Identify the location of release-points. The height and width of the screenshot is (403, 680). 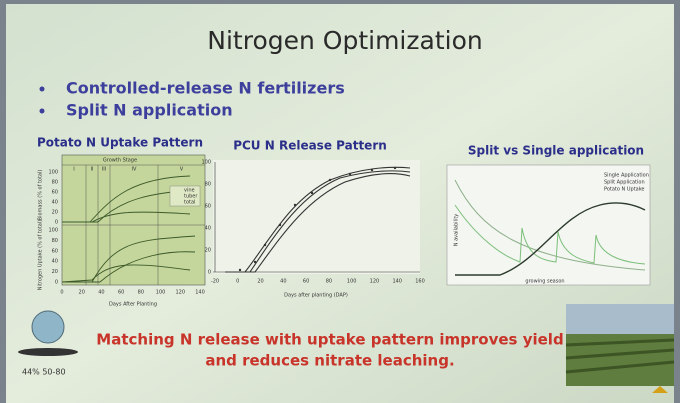
(317, 219).